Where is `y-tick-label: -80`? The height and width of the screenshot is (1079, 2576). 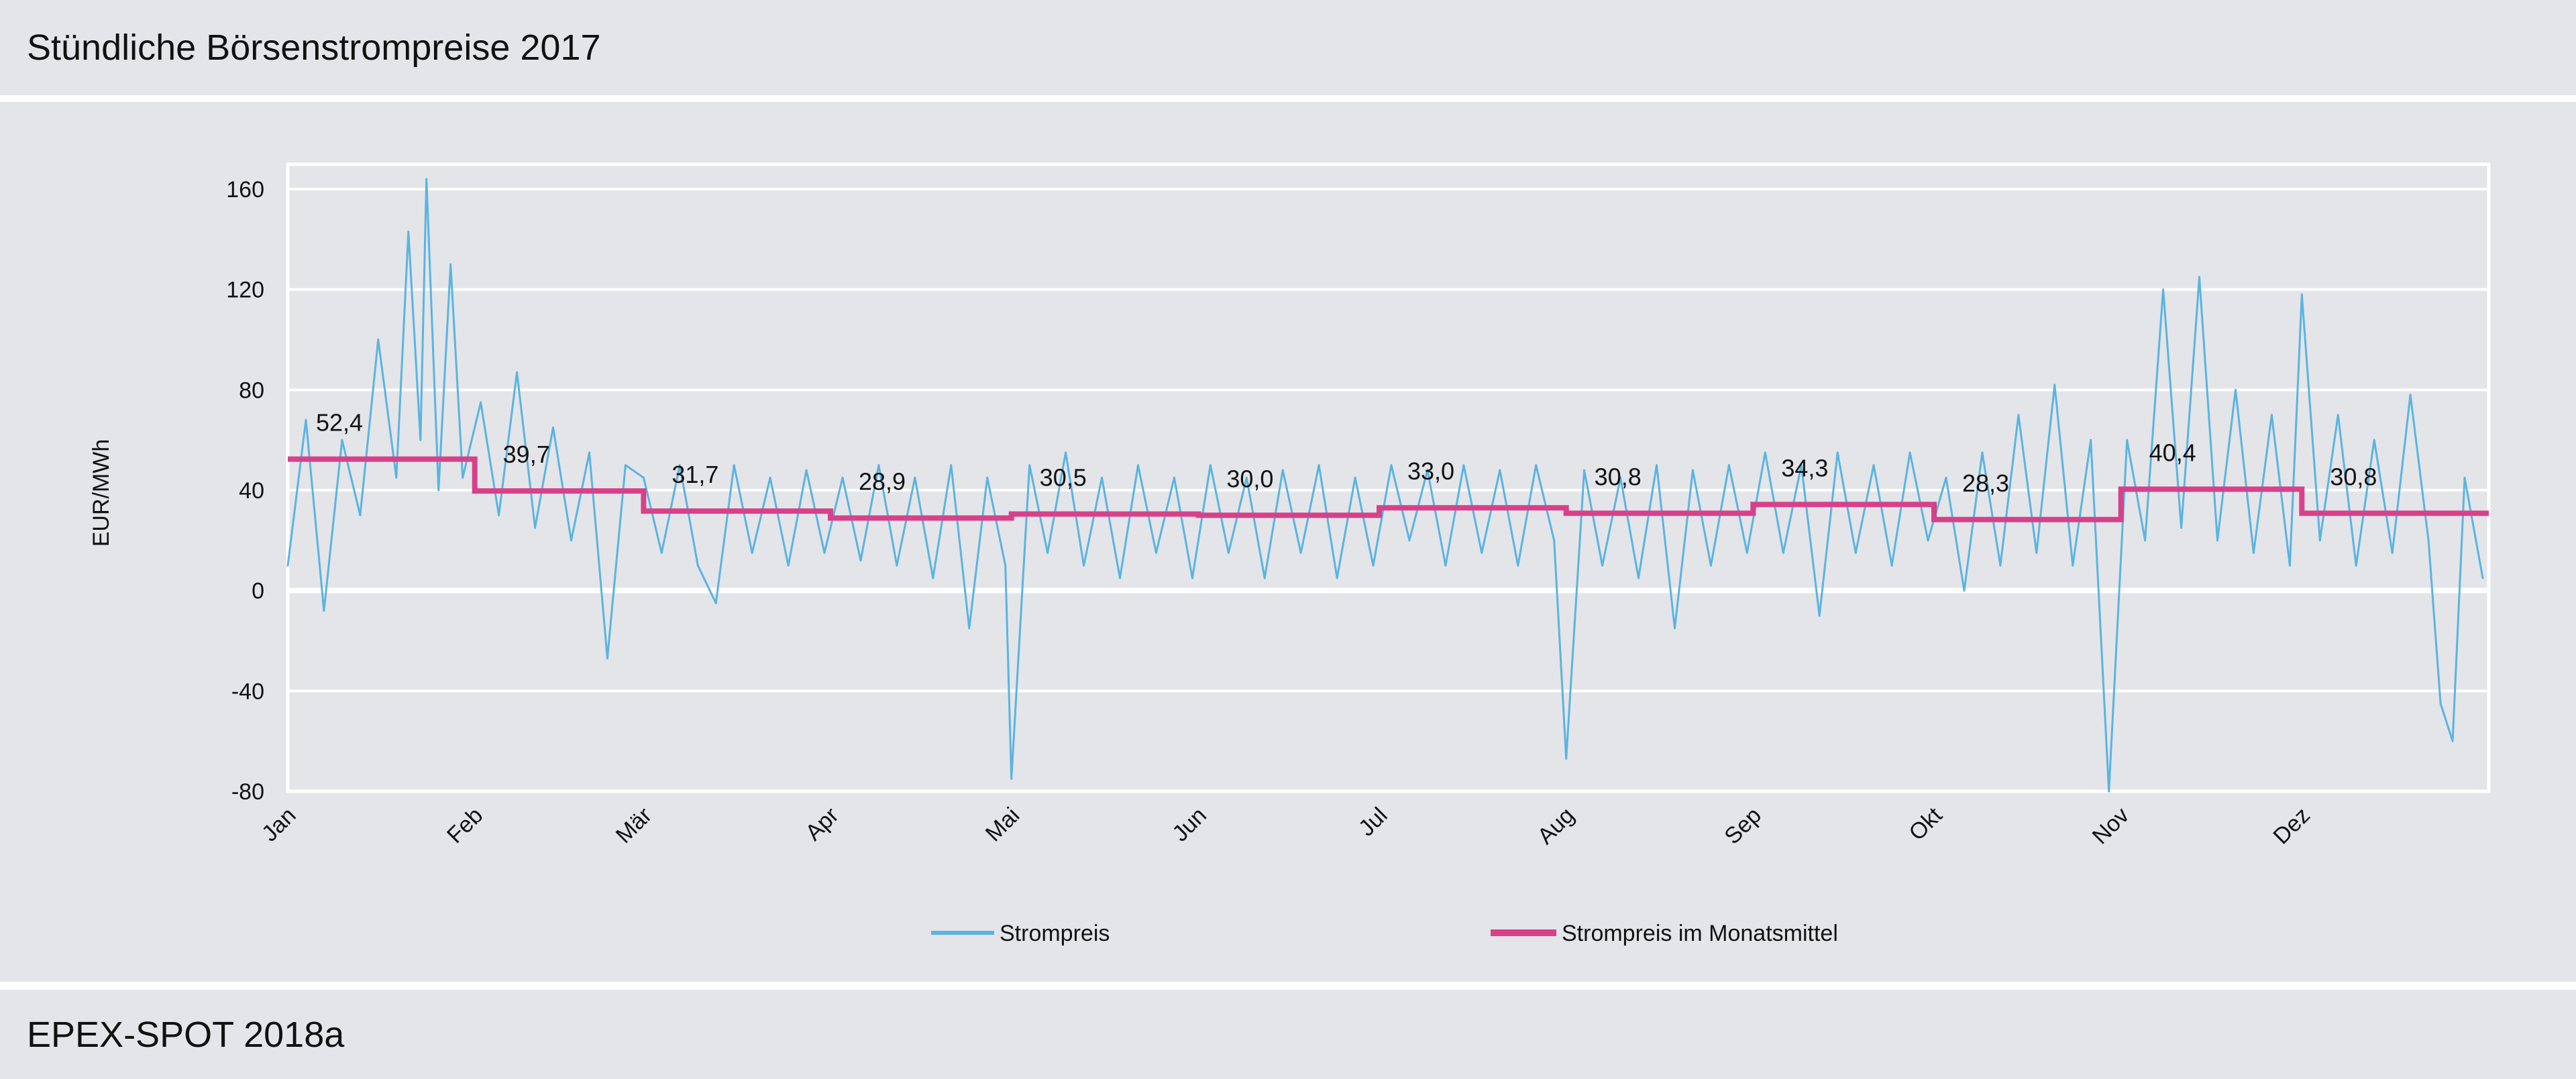
y-tick-label: -80 is located at coordinates (247, 792).